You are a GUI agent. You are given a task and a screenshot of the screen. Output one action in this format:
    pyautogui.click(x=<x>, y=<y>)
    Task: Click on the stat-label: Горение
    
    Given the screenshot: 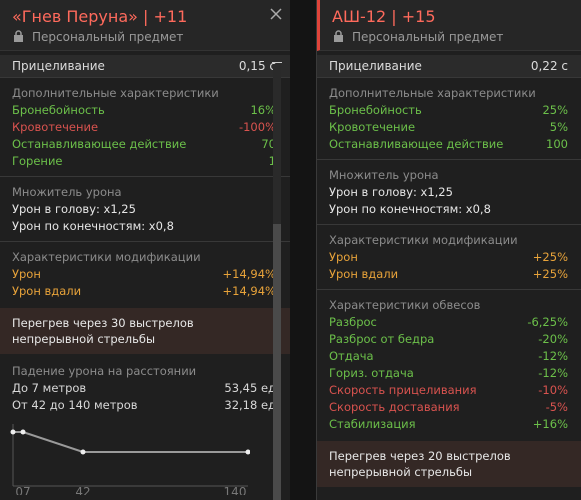 What is the action you would take?
    pyautogui.click(x=37, y=161)
    